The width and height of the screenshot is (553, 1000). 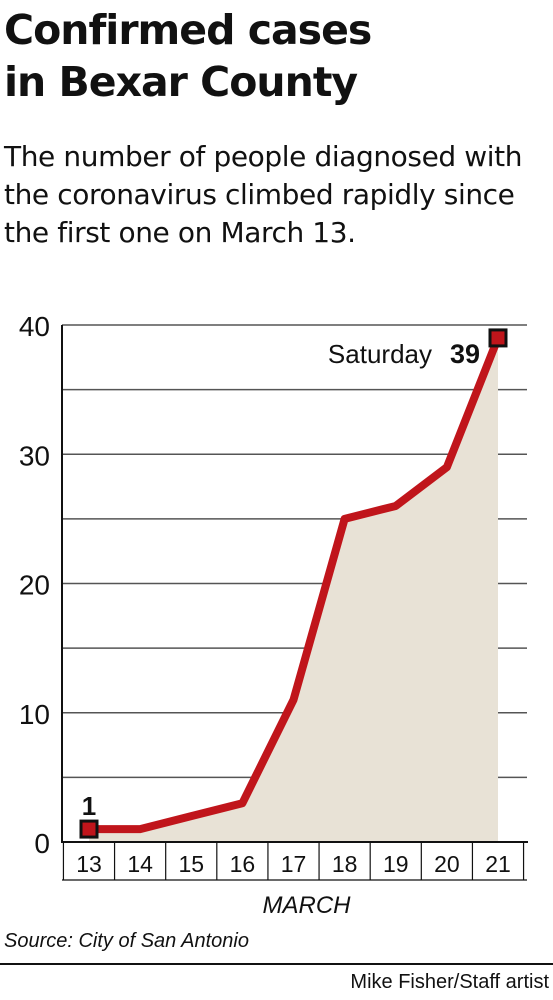 I want to click on artist-credit: Mike Fisher/Staff artist, so click(x=449, y=982).